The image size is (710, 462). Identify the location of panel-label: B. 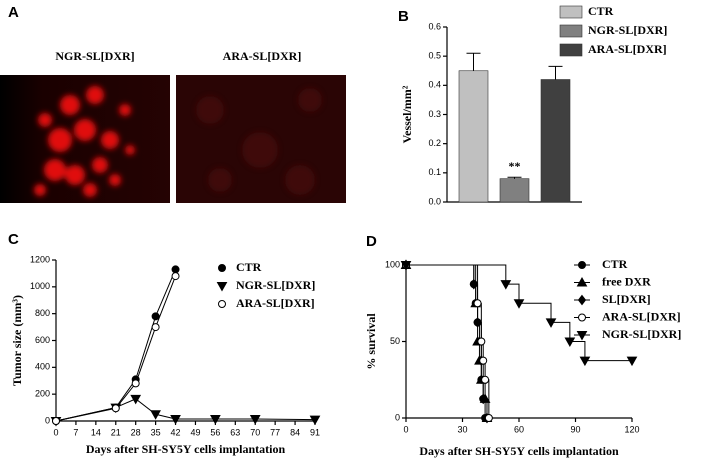
(403, 16).